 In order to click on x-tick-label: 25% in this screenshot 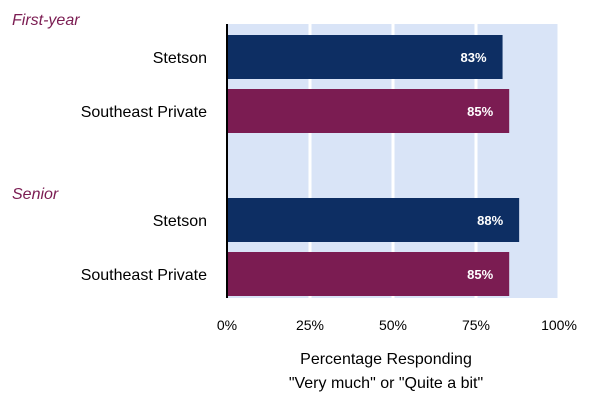, I will do `click(310, 325)`.